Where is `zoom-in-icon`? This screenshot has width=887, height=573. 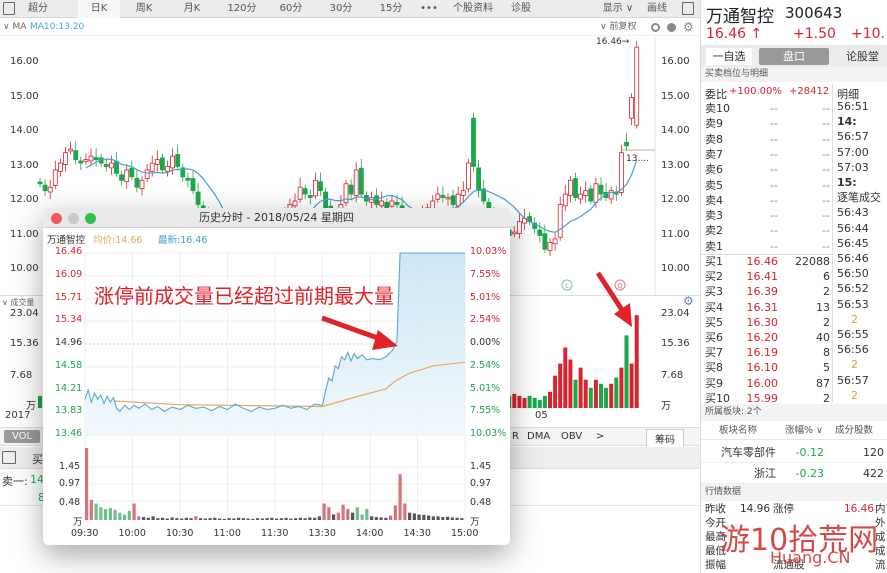 zoom-in-icon is located at coordinates (655, 27).